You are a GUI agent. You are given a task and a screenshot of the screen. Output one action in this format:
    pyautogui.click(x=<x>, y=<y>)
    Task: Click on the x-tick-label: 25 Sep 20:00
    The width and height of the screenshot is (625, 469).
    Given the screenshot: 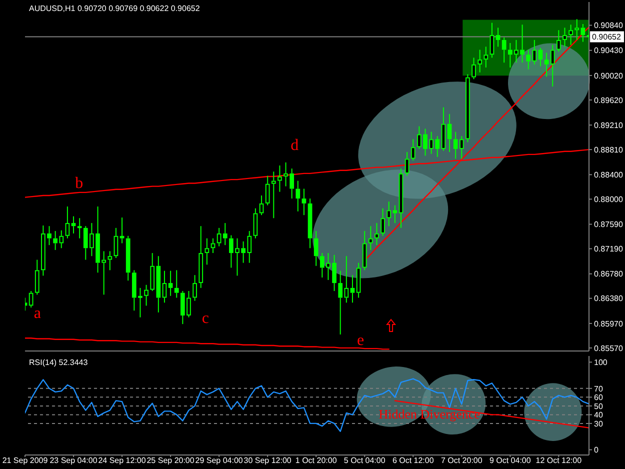 What is the action you would take?
    pyautogui.click(x=170, y=460)
    